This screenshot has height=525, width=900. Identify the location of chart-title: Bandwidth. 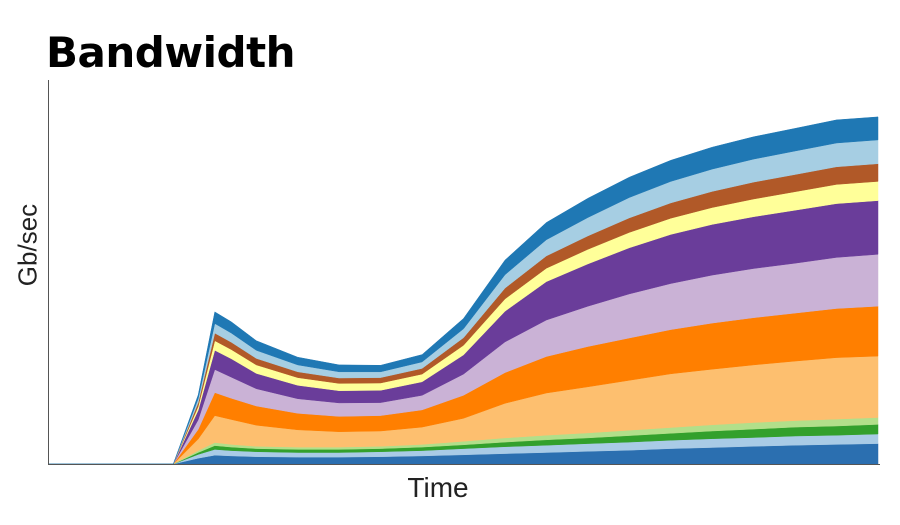
(171, 52).